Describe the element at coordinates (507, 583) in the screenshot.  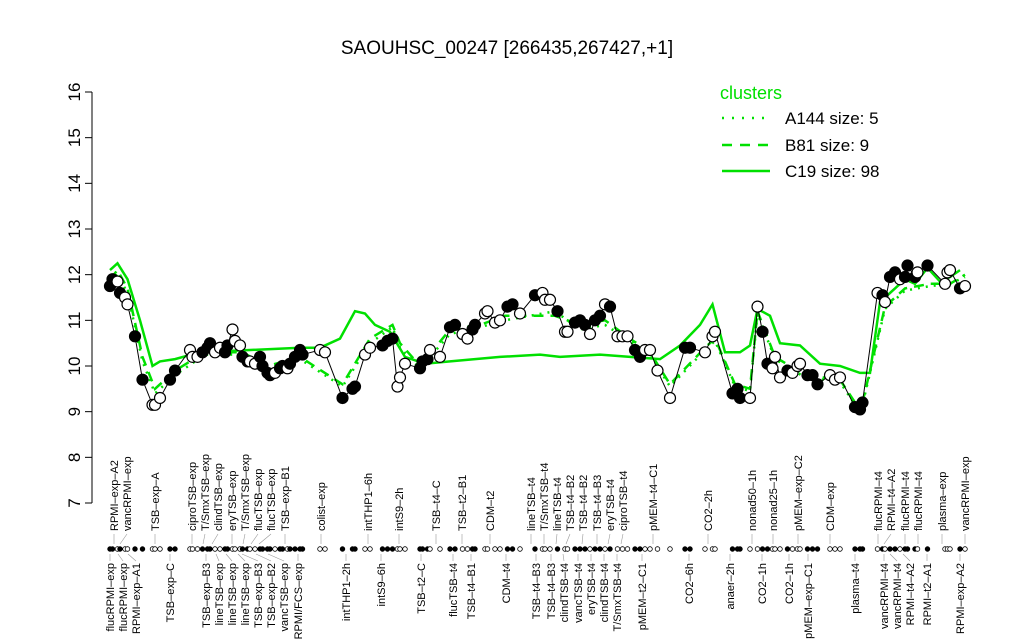
I see `x-tick-label-bottom: CDM–t4` at that location.